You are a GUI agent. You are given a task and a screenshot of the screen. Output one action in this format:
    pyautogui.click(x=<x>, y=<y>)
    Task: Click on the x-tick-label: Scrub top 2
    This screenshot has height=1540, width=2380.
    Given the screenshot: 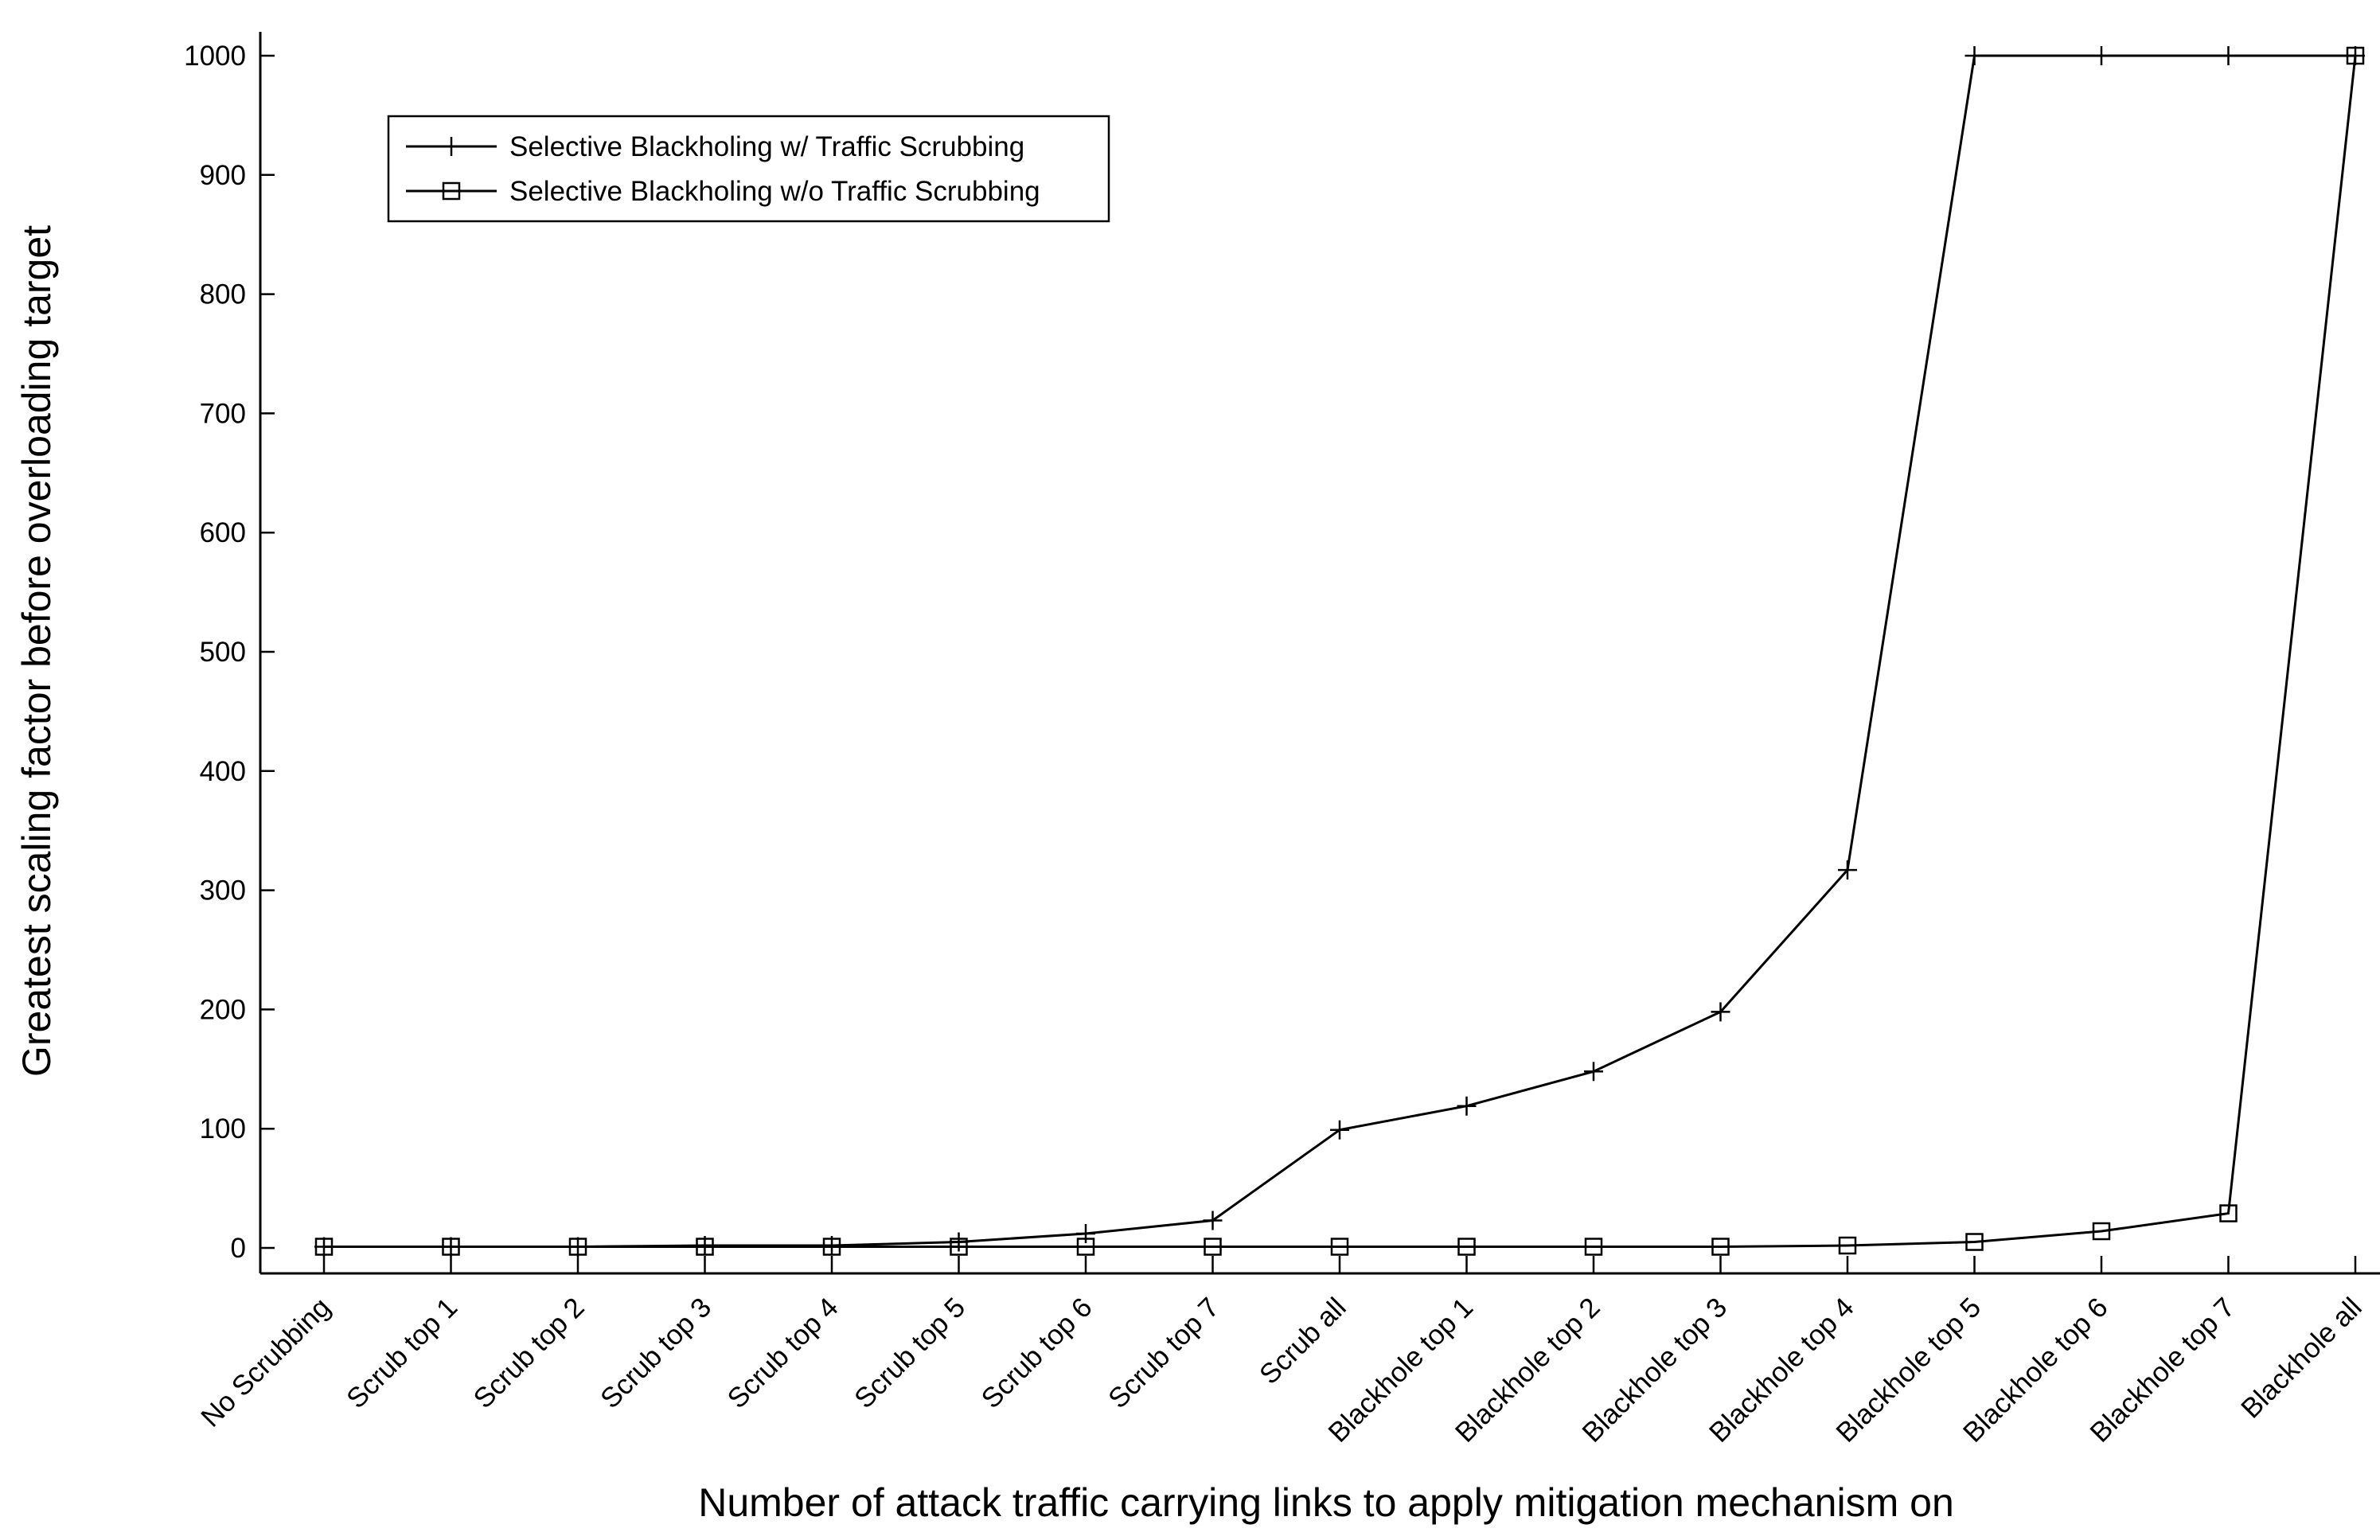 What is the action you would take?
    pyautogui.click(x=529, y=1353)
    